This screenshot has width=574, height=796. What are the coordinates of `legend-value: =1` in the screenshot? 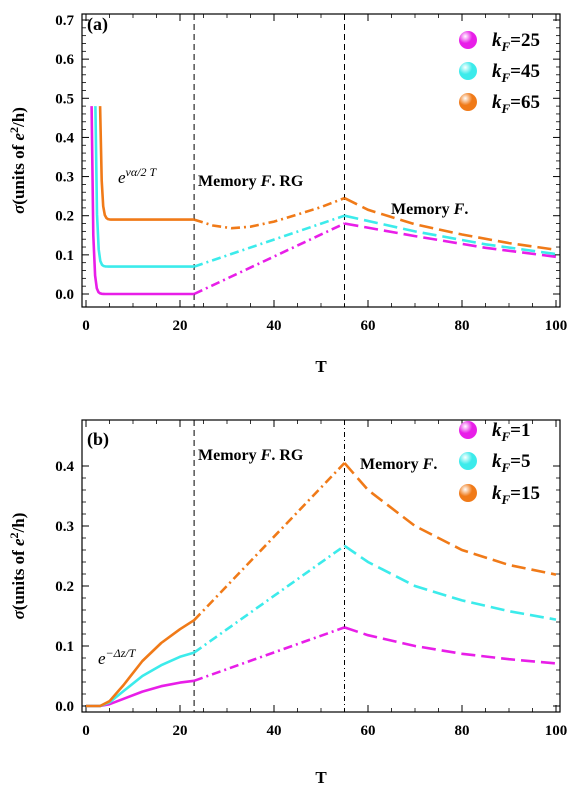 It's located at (520, 430).